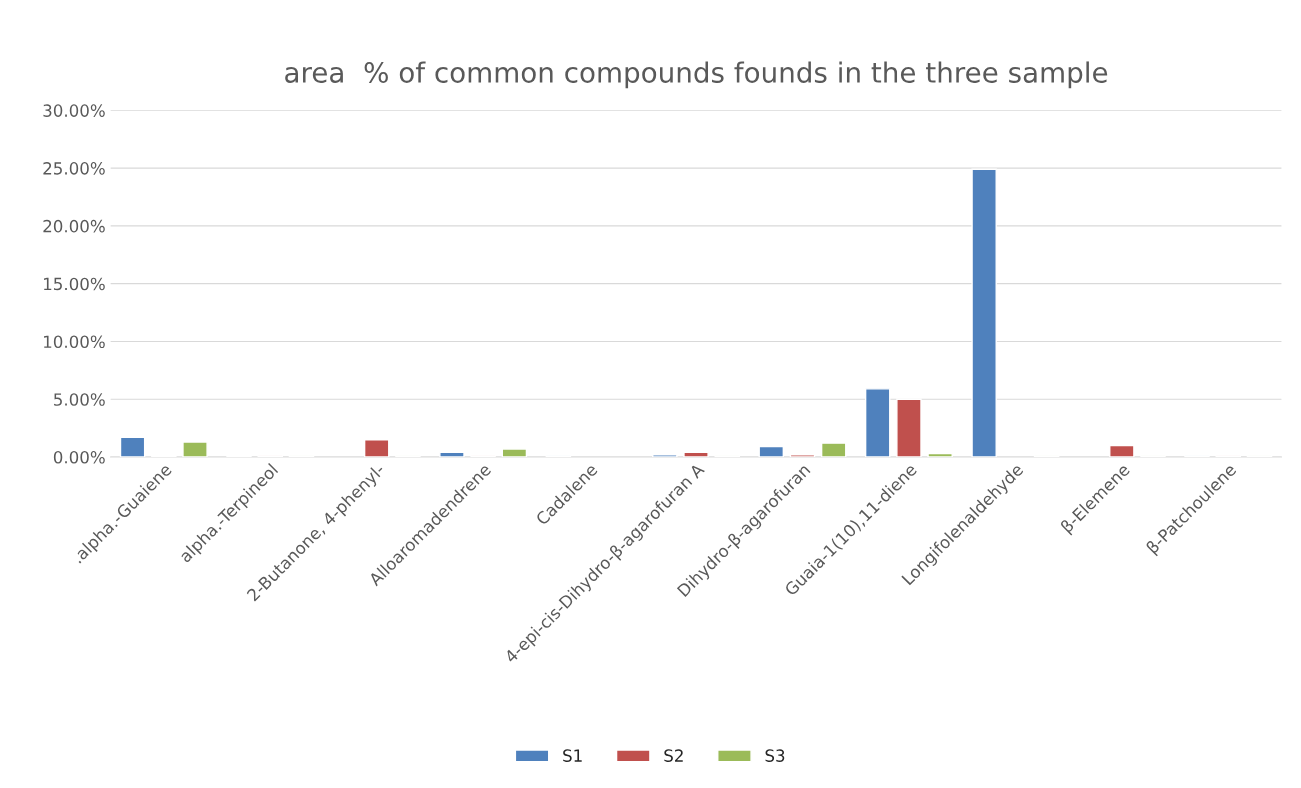  What do you see at coordinates (74, 342) in the screenshot?
I see `y-tick-label: 10.00%` at bounding box center [74, 342].